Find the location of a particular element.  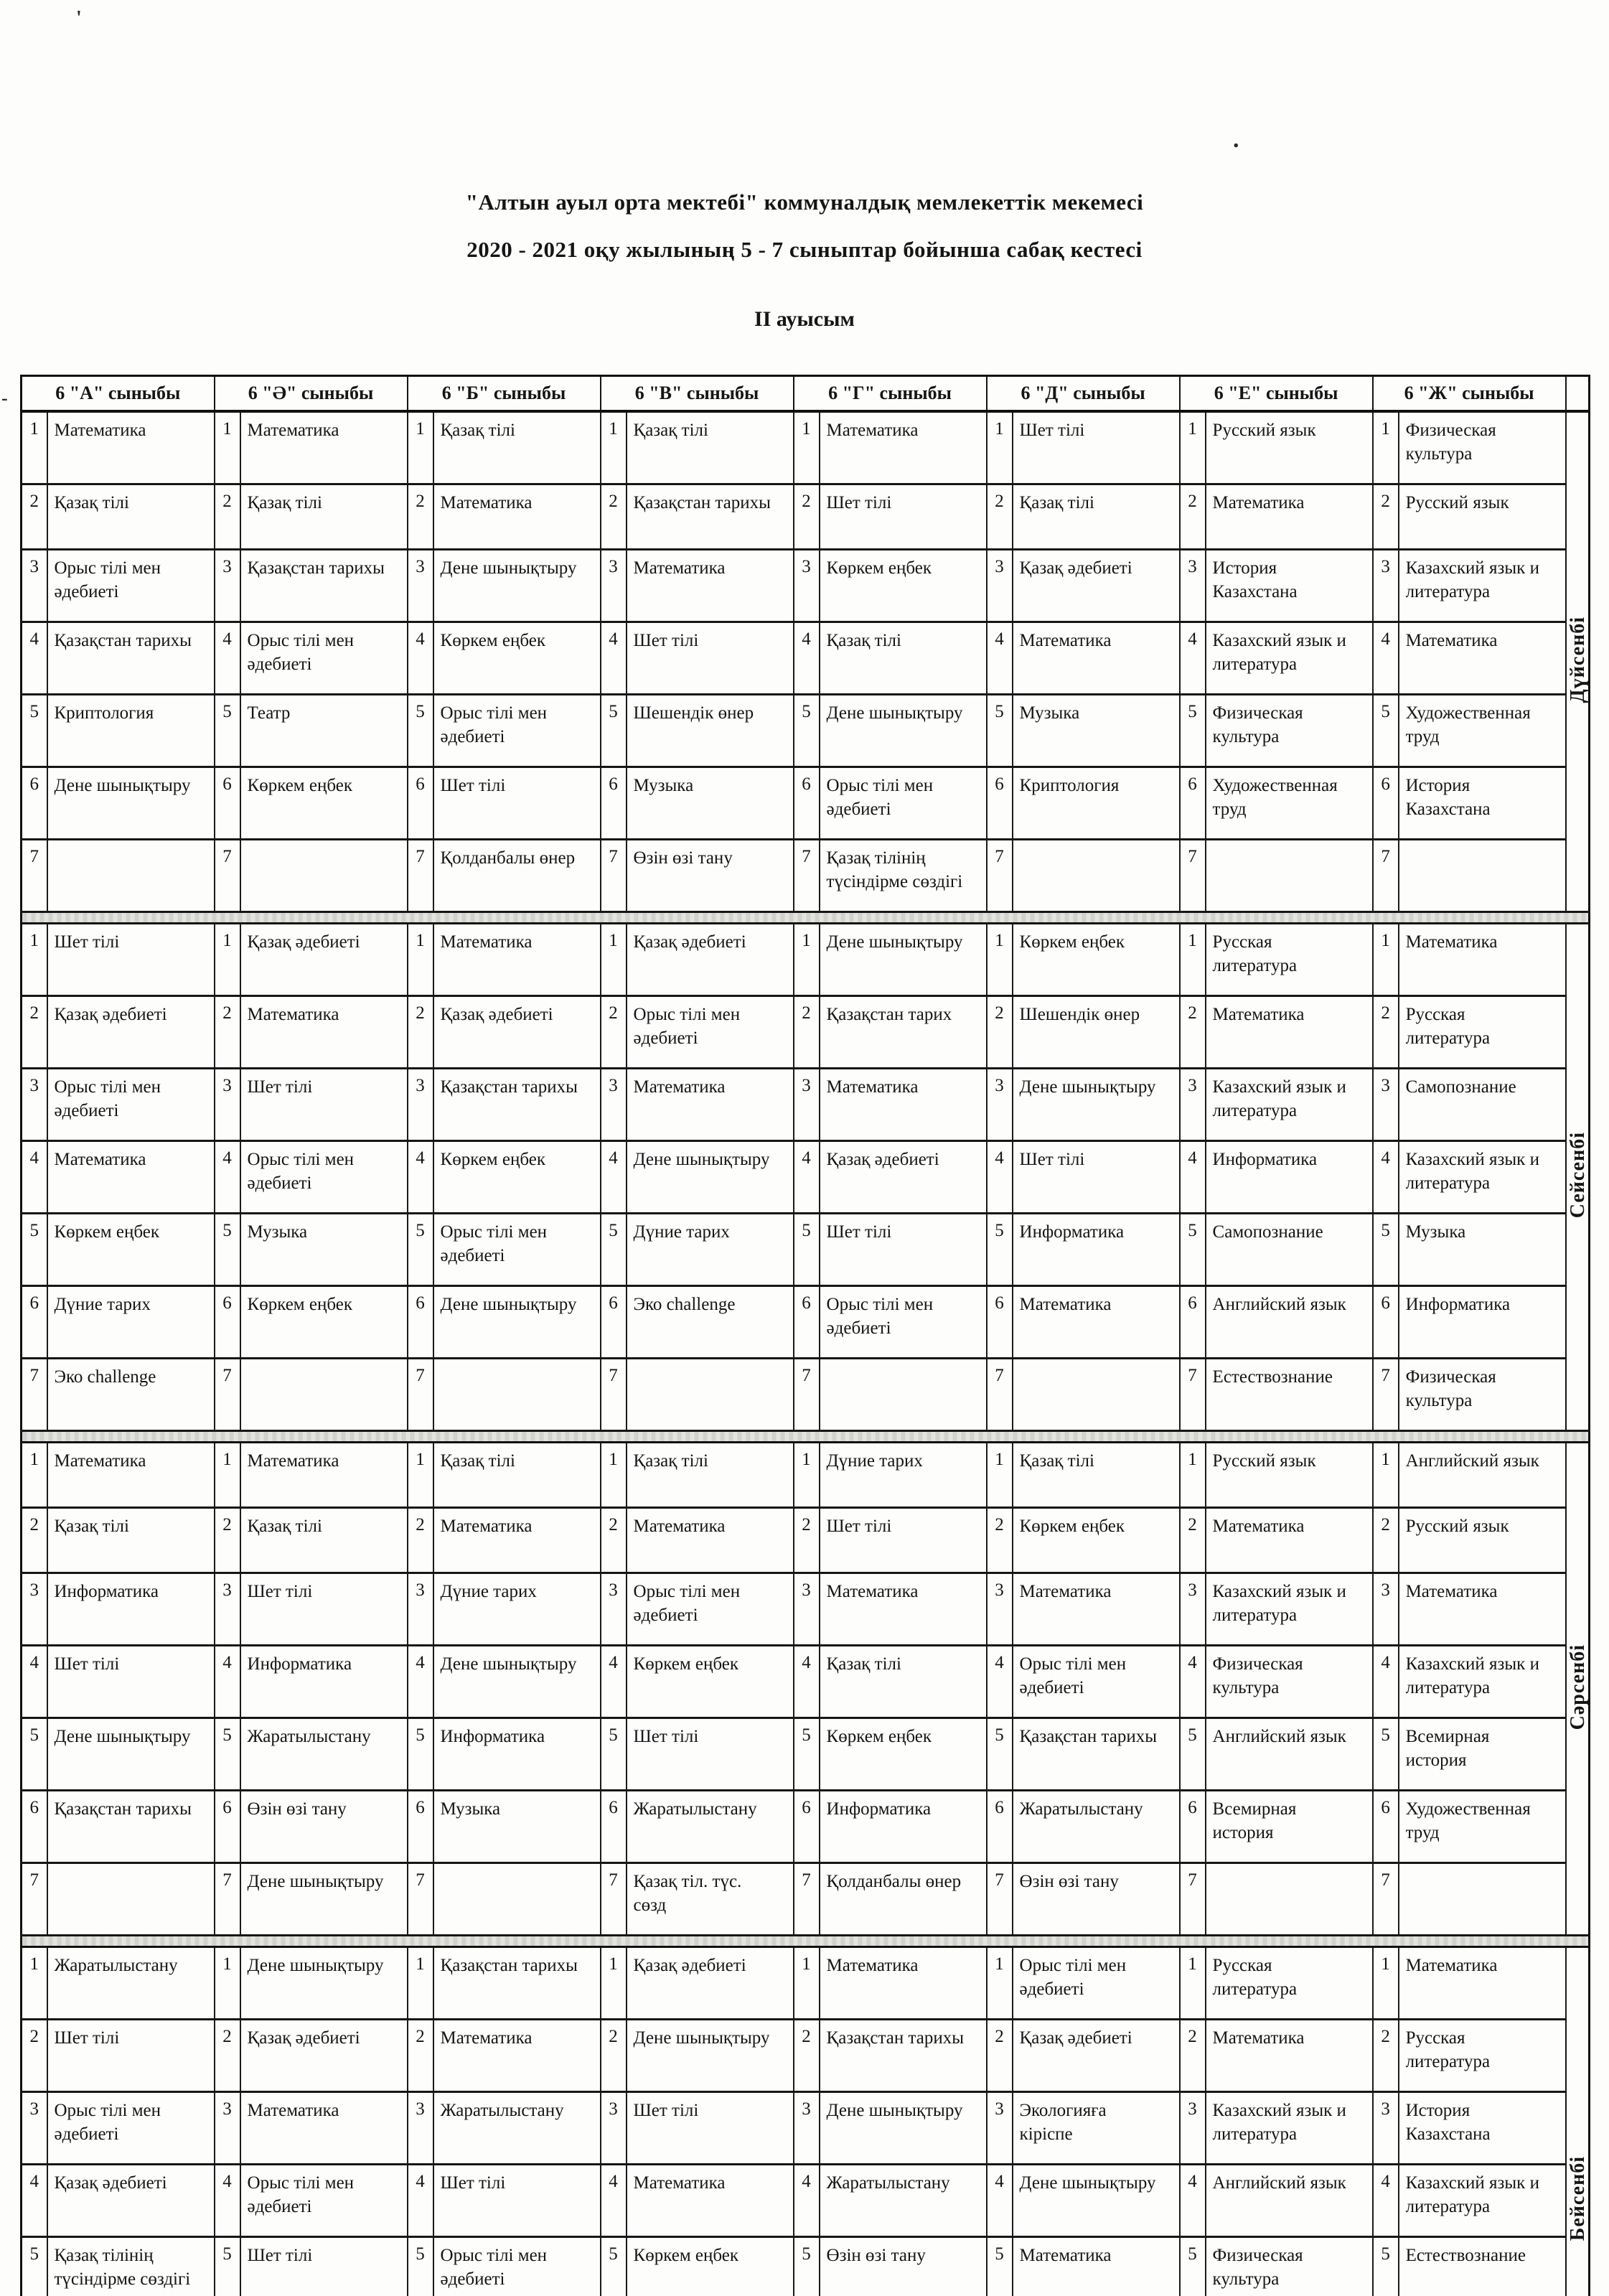

scan-artifact: . is located at coordinates (1236, 140).